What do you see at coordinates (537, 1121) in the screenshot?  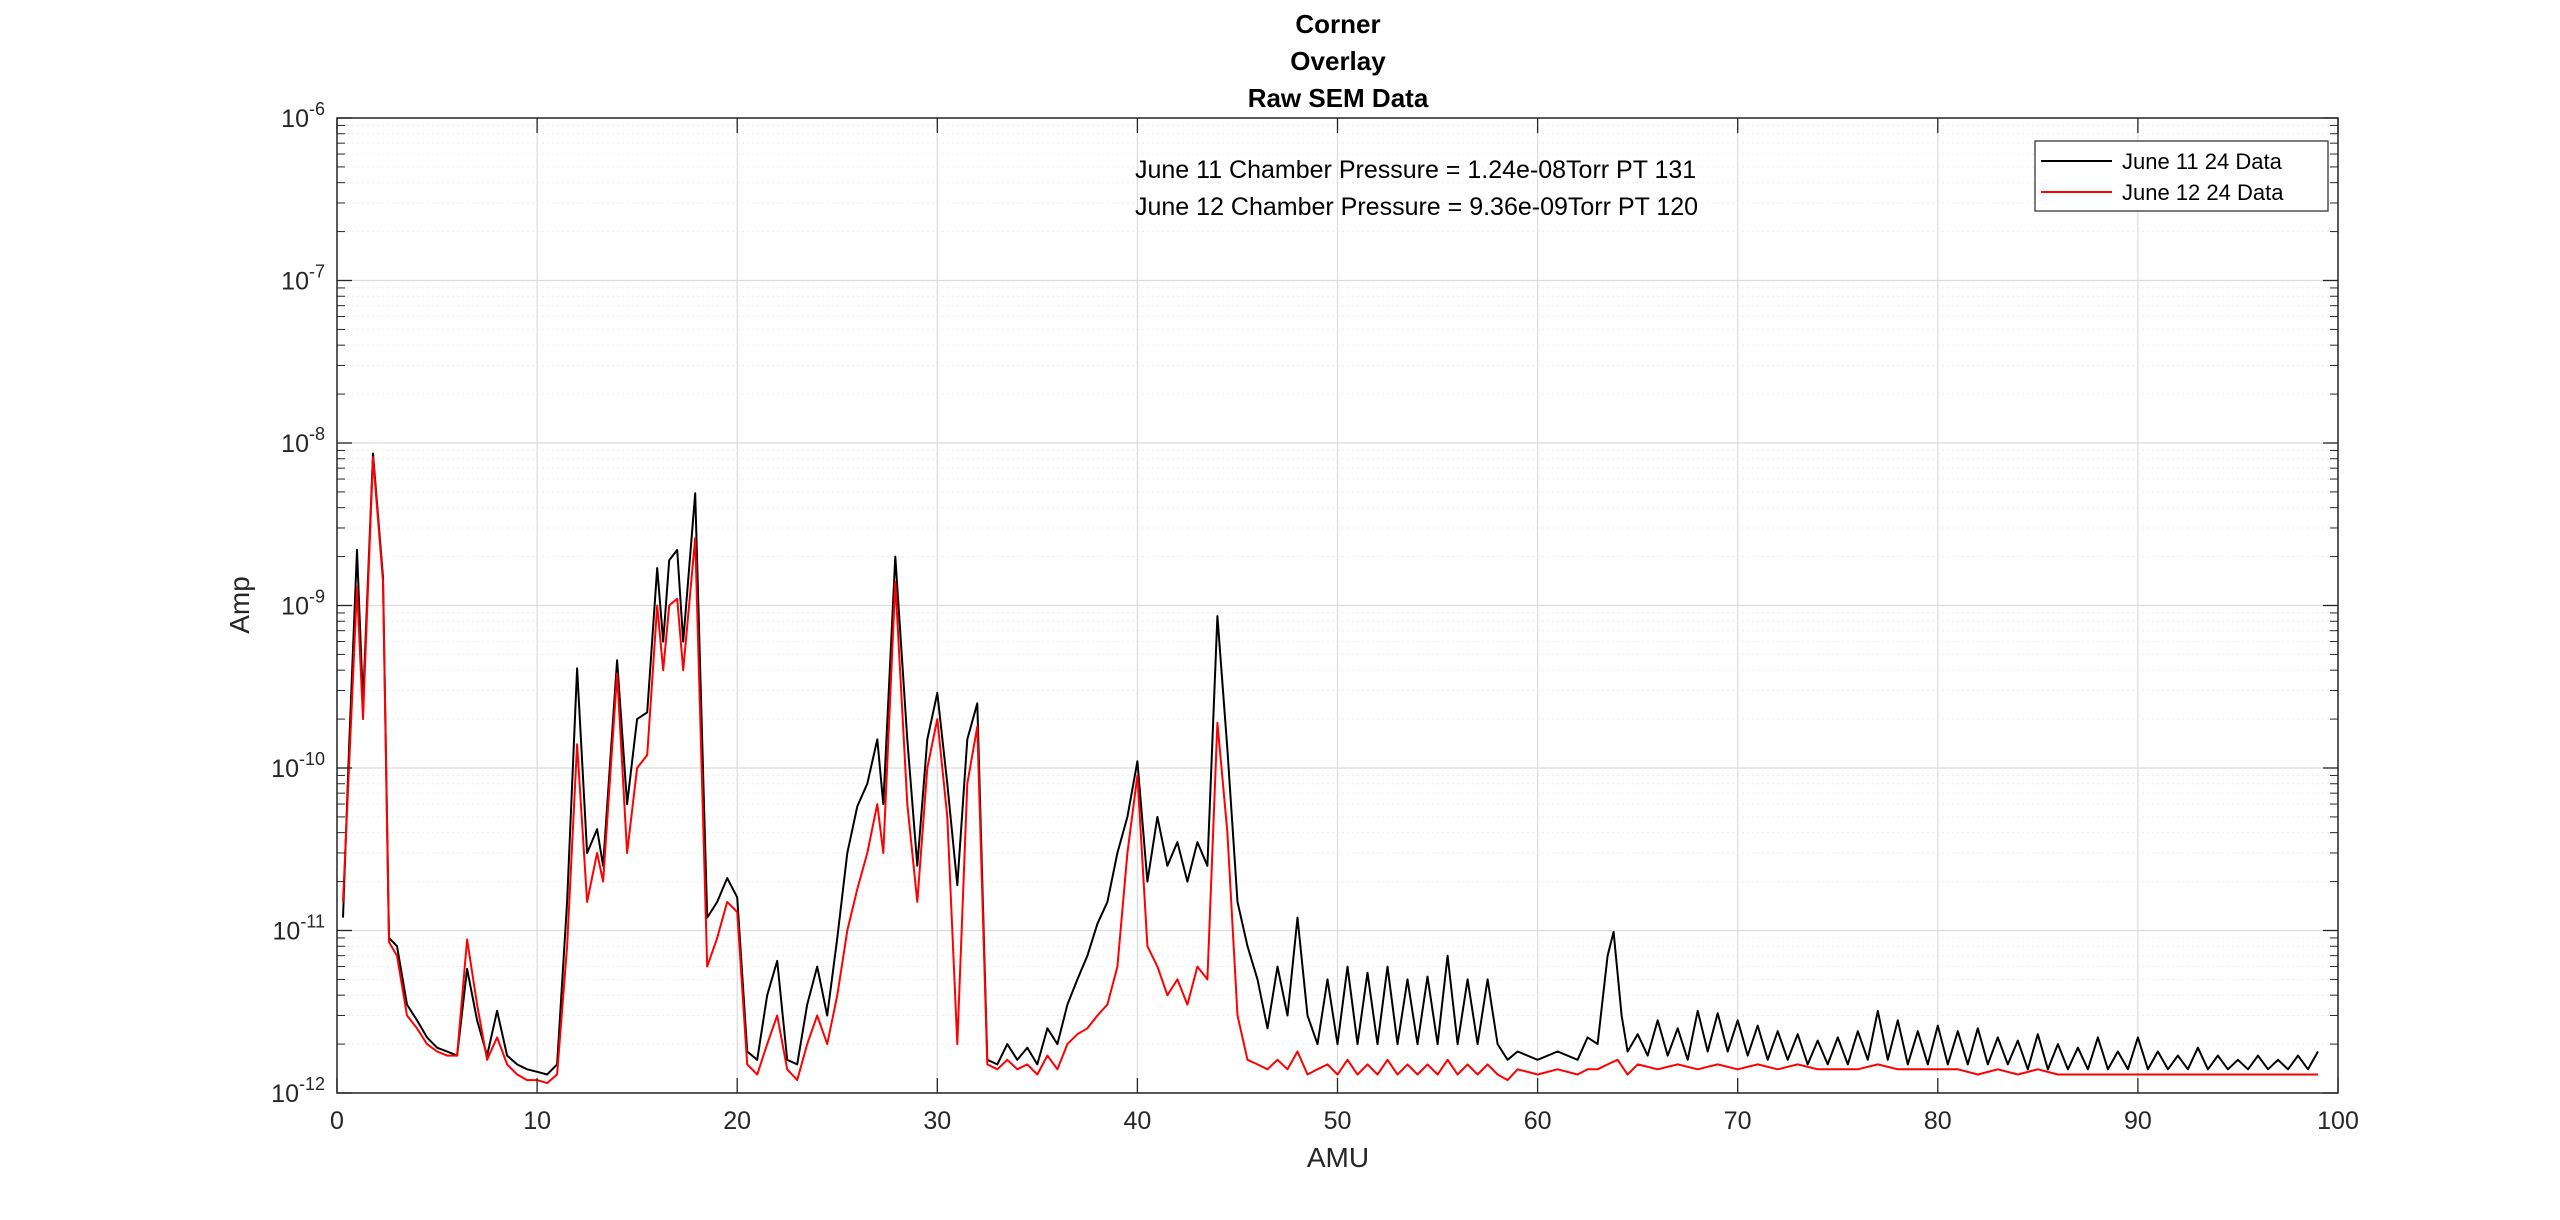 I see `x-tick-label: 10` at bounding box center [537, 1121].